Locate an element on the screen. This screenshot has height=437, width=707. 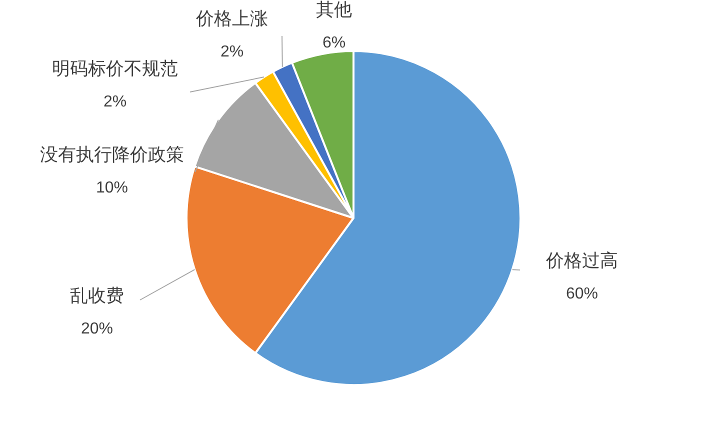
slice-label: 没有执行降价政策 is located at coordinates (112, 155).